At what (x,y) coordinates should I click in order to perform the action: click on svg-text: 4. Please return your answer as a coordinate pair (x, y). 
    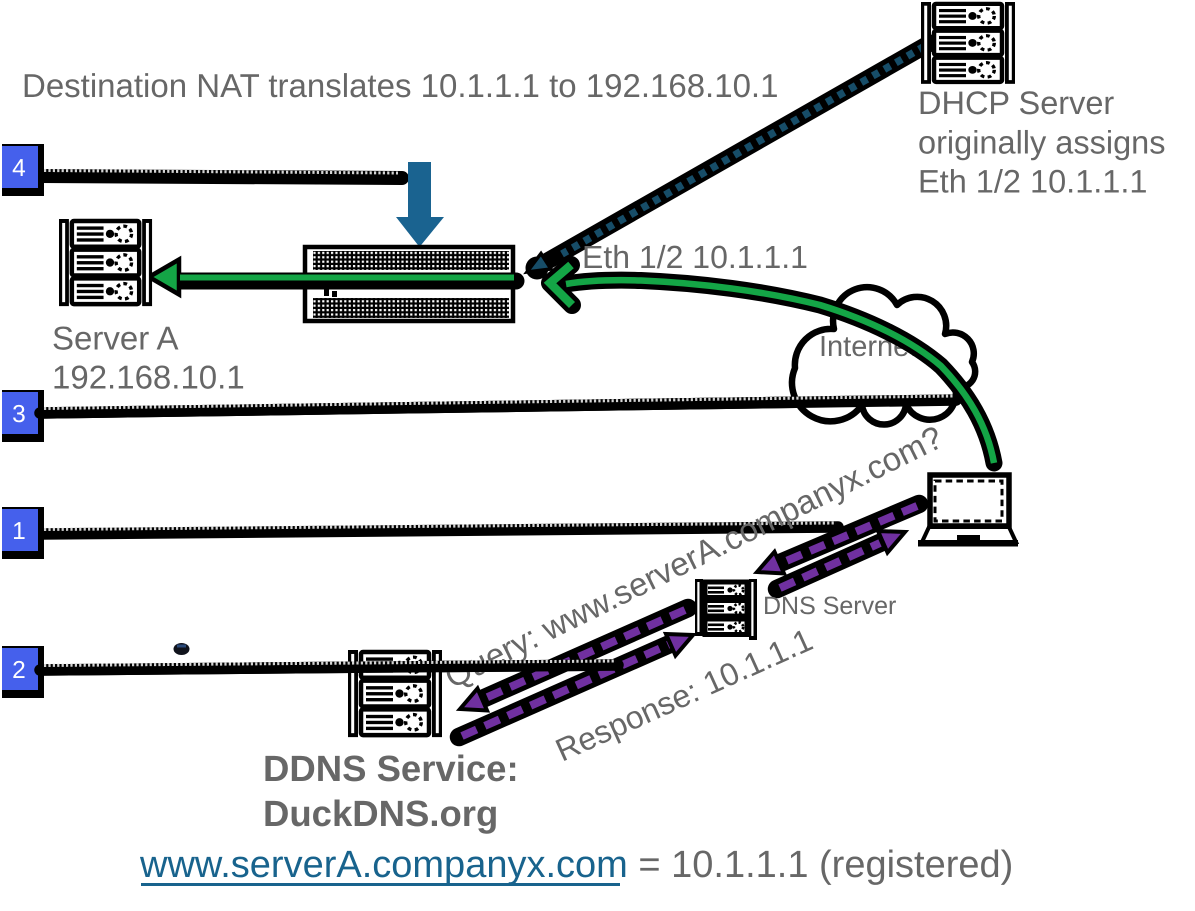
    Looking at the image, I should click on (19, 168).